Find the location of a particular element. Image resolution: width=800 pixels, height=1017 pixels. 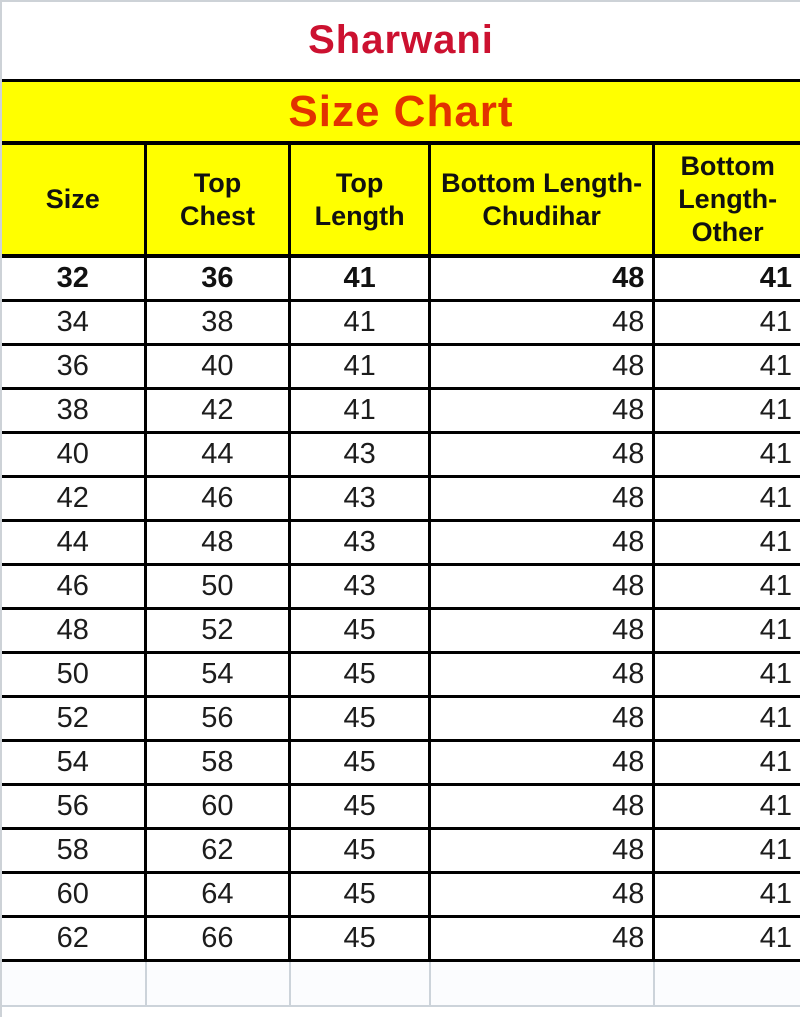

table-row: 46 50 43 48 41 is located at coordinates (401, 588).